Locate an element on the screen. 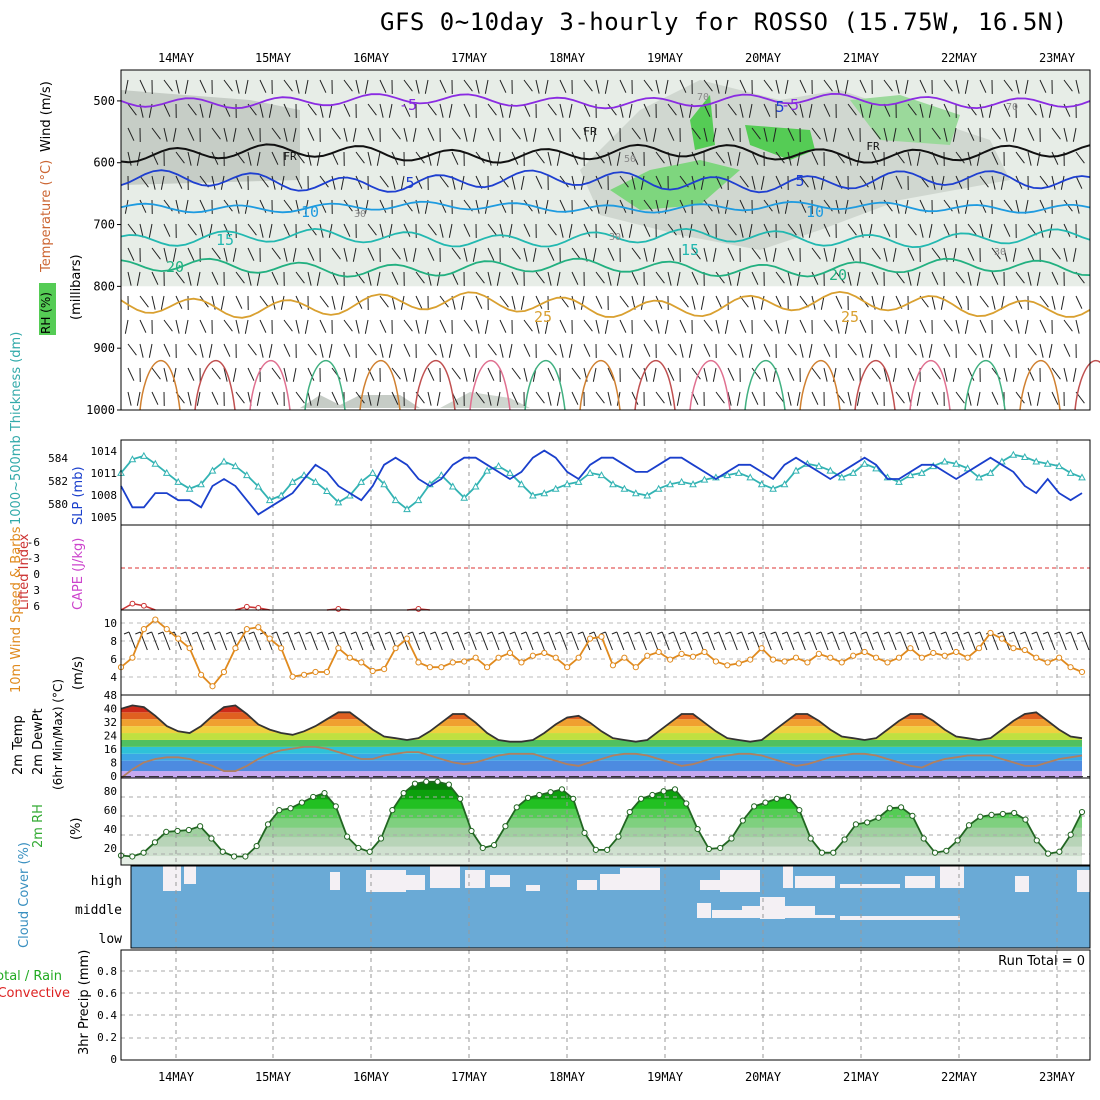 The height and width of the screenshot is (1100, 1100). axis-label-precip-total: Total / Rain is located at coordinates (31, 976).